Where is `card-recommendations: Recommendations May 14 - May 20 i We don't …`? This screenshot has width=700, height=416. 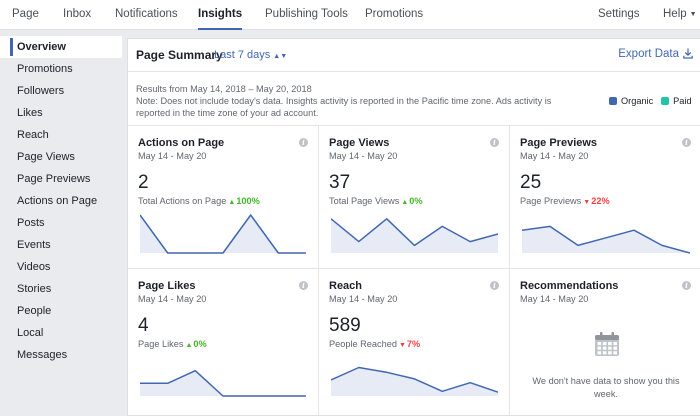 card-recommendations: Recommendations May 14 - May 20 i We don't … is located at coordinates (604, 341).